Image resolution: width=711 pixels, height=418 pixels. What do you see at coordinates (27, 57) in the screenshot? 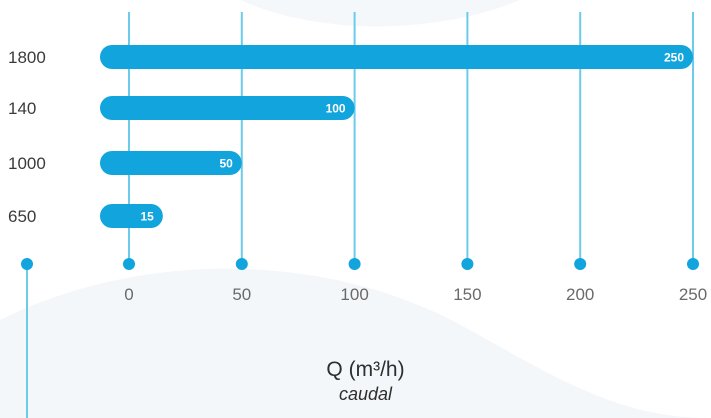
I see `category-label: 1800` at bounding box center [27, 57].